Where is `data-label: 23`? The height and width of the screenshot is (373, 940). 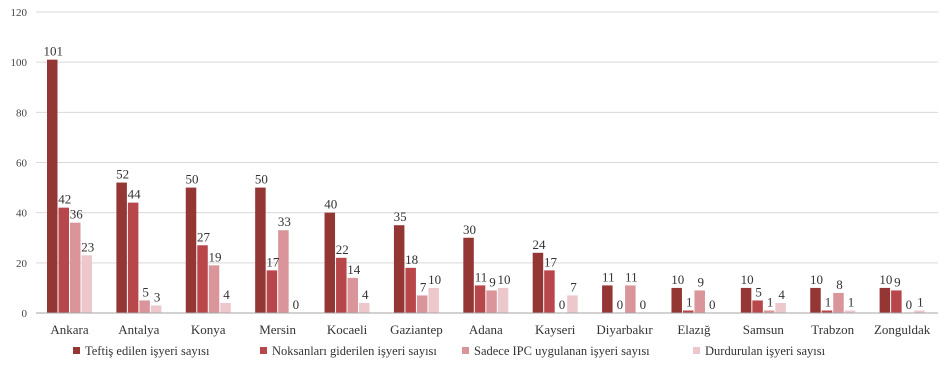 data-label: 23 is located at coordinates (87, 246).